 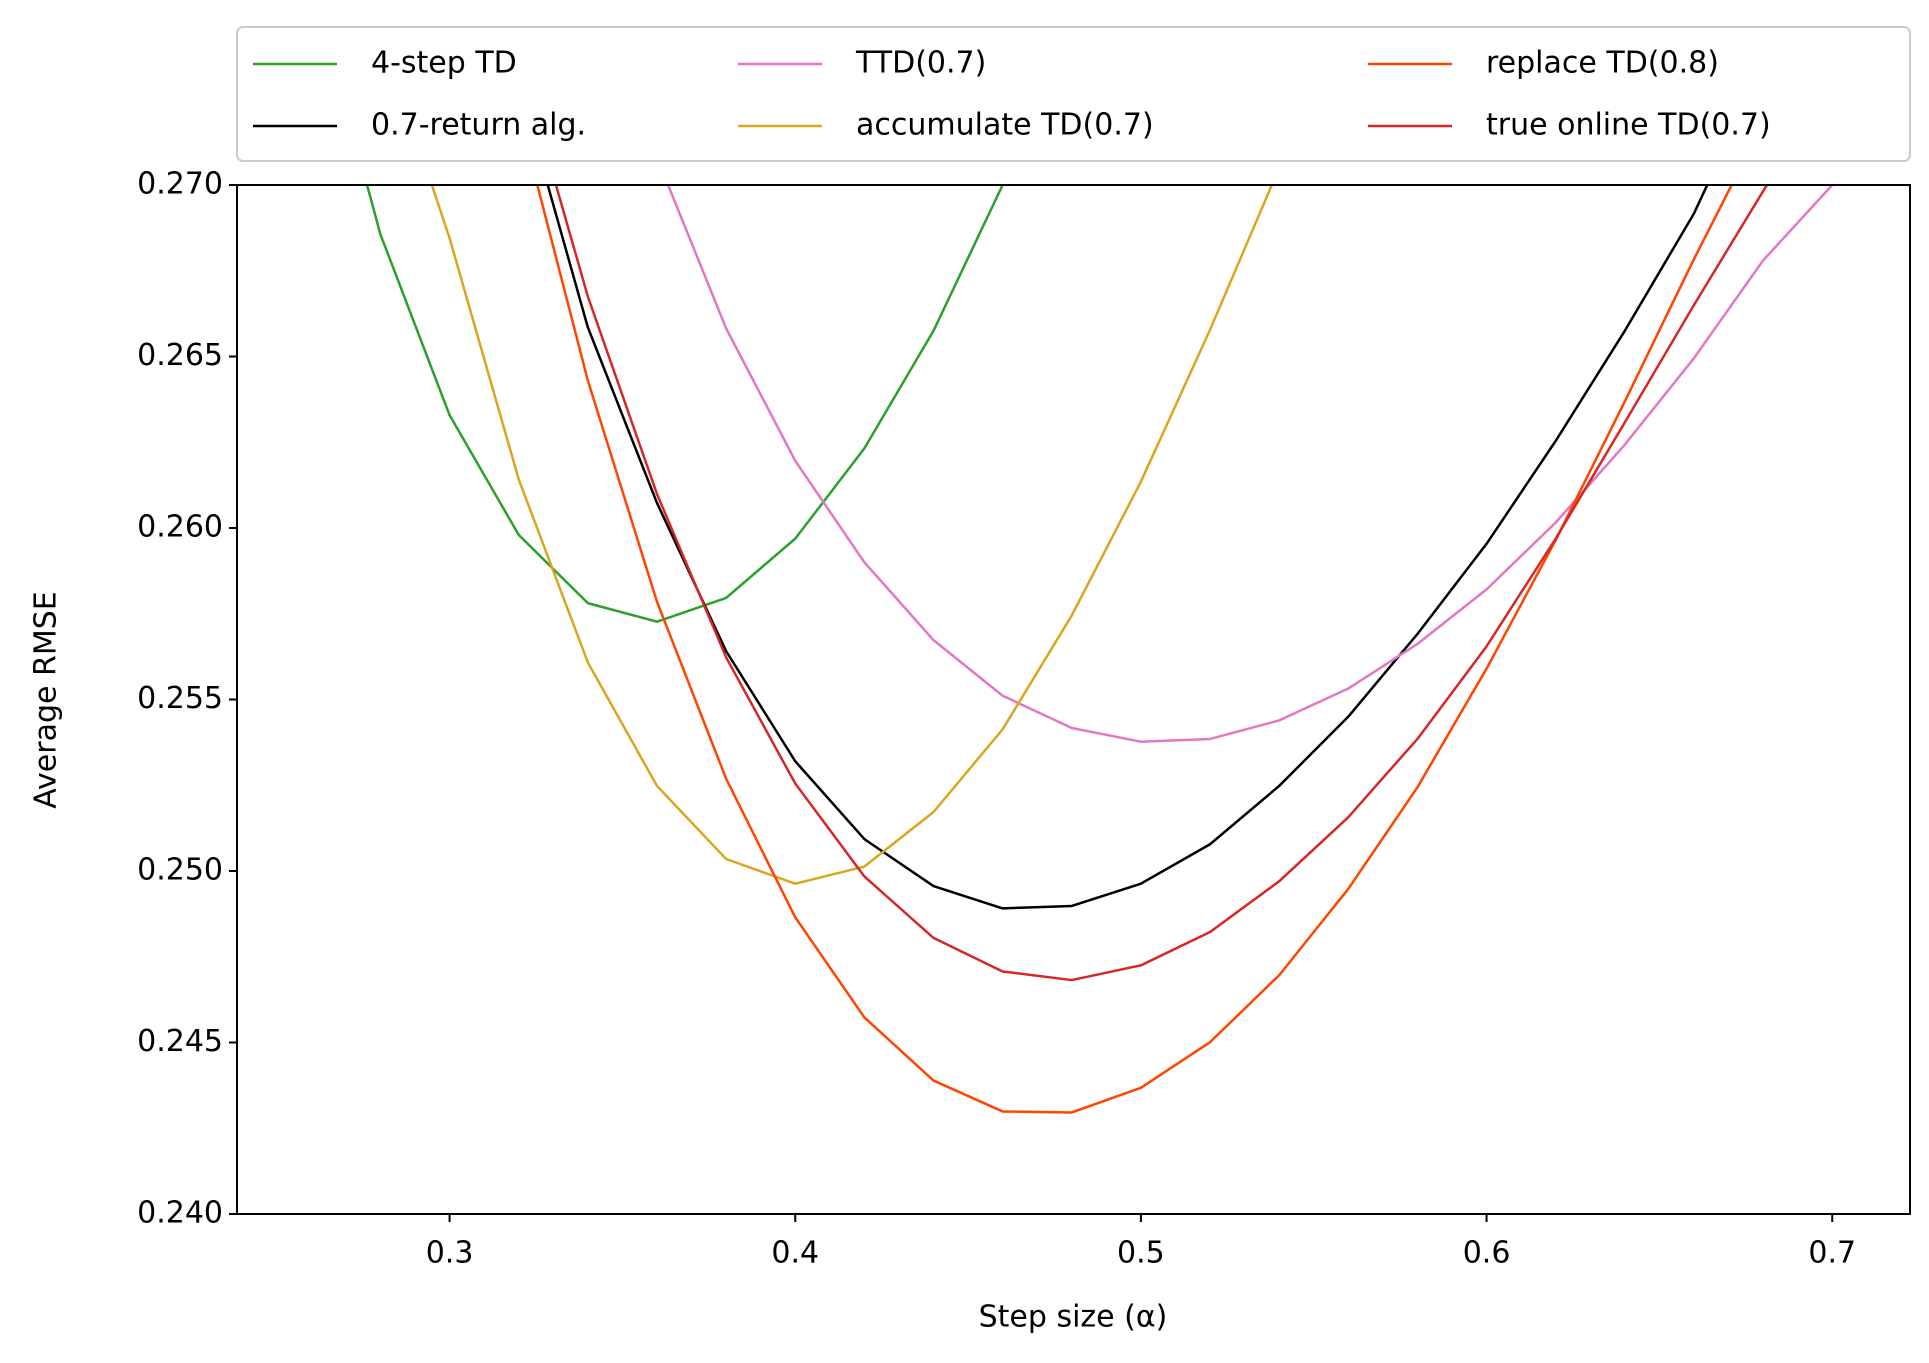 What do you see at coordinates (685, 404) in the screenshot?
I see `series-line` at bounding box center [685, 404].